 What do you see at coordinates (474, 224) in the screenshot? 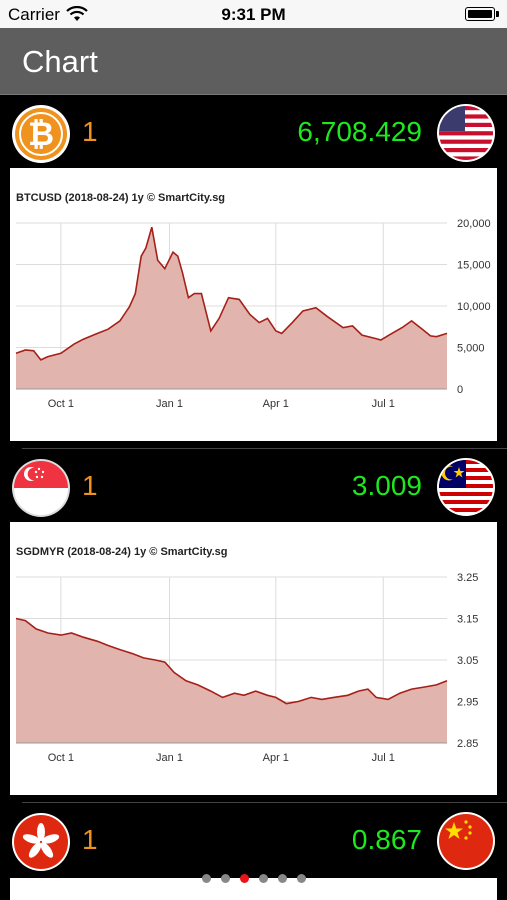
I see `y-tick-label: 20,000` at bounding box center [474, 224].